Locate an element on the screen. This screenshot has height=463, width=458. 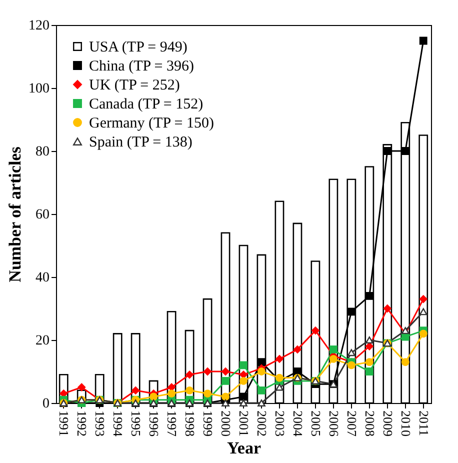
x-tick-label: 2004 is located at coordinates (298, 423).